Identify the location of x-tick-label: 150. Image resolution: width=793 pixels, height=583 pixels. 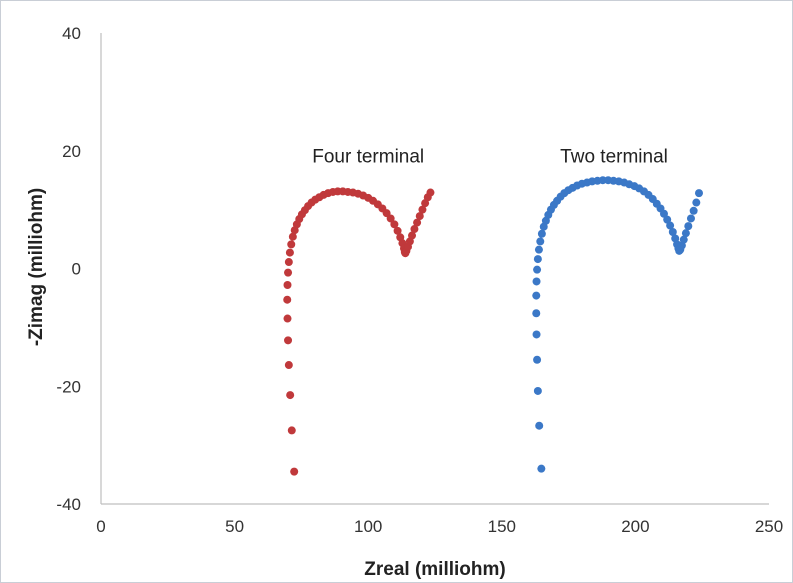
(502, 526).